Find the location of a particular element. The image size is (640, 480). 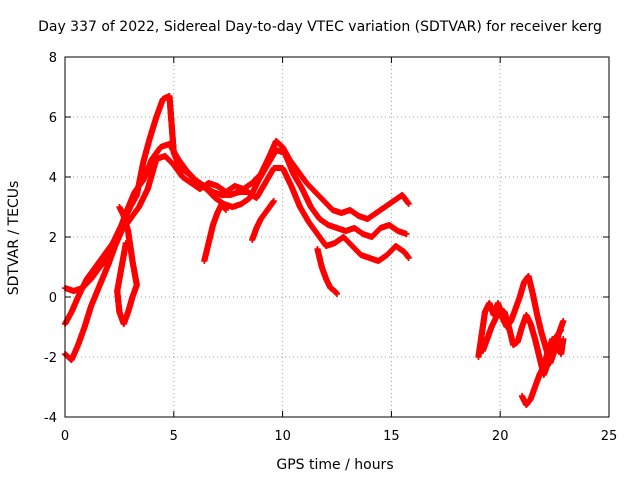

x-tick-label: 20 is located at coordinates (500, 436).